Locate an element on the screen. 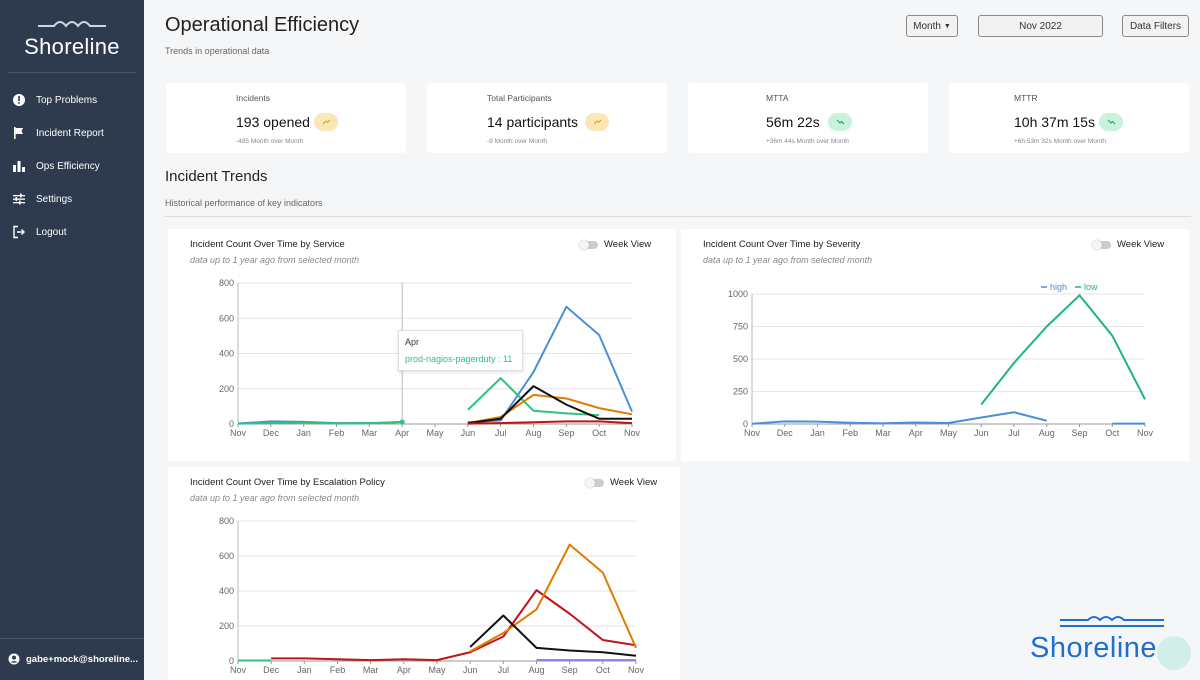  watermark-logo: Shoreline is located at coordinates (1114, 642).